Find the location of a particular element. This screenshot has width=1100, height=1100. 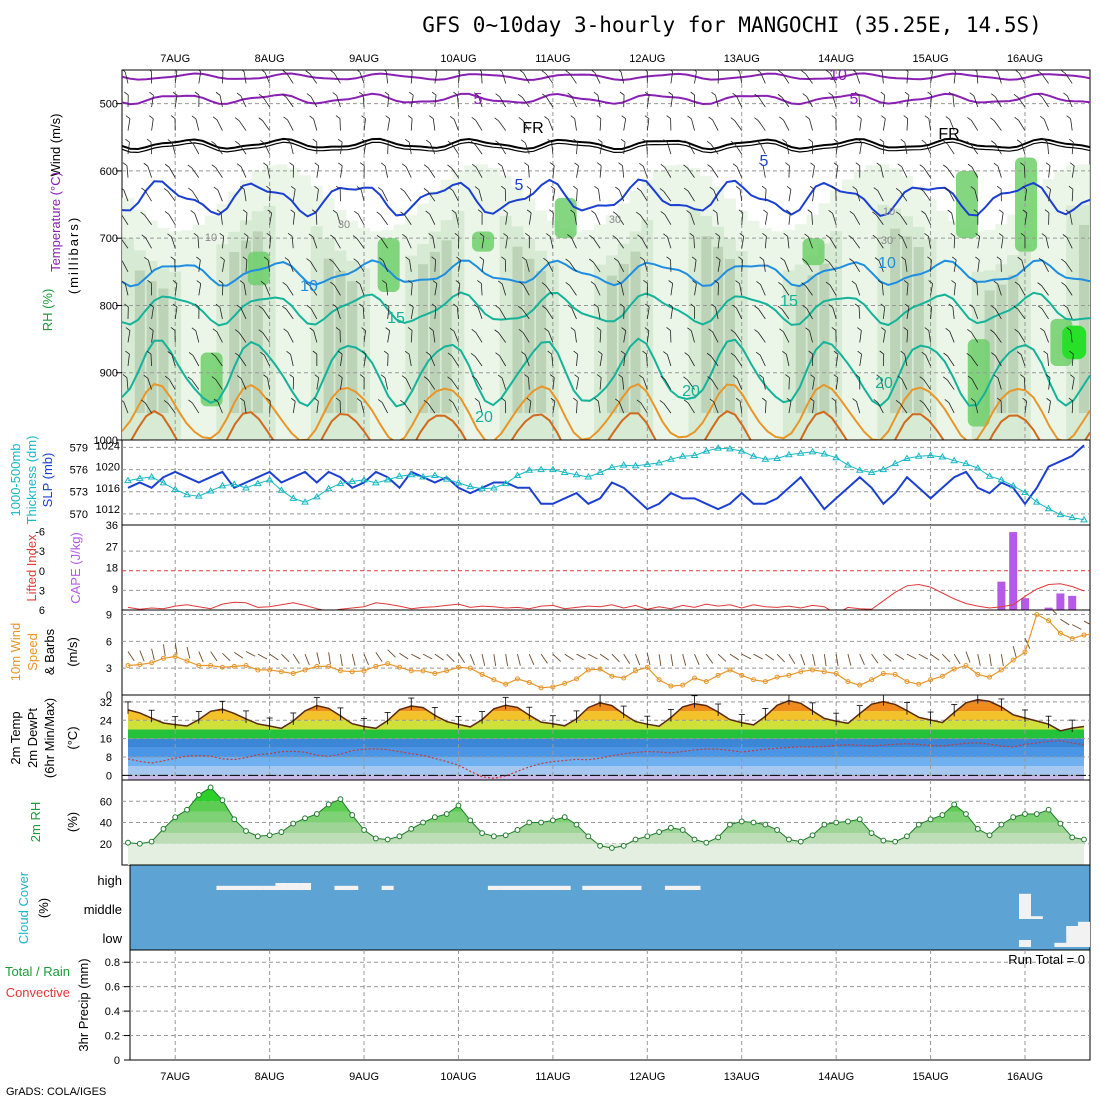

wind10m-speed-line is located at coordinates (607, 651).